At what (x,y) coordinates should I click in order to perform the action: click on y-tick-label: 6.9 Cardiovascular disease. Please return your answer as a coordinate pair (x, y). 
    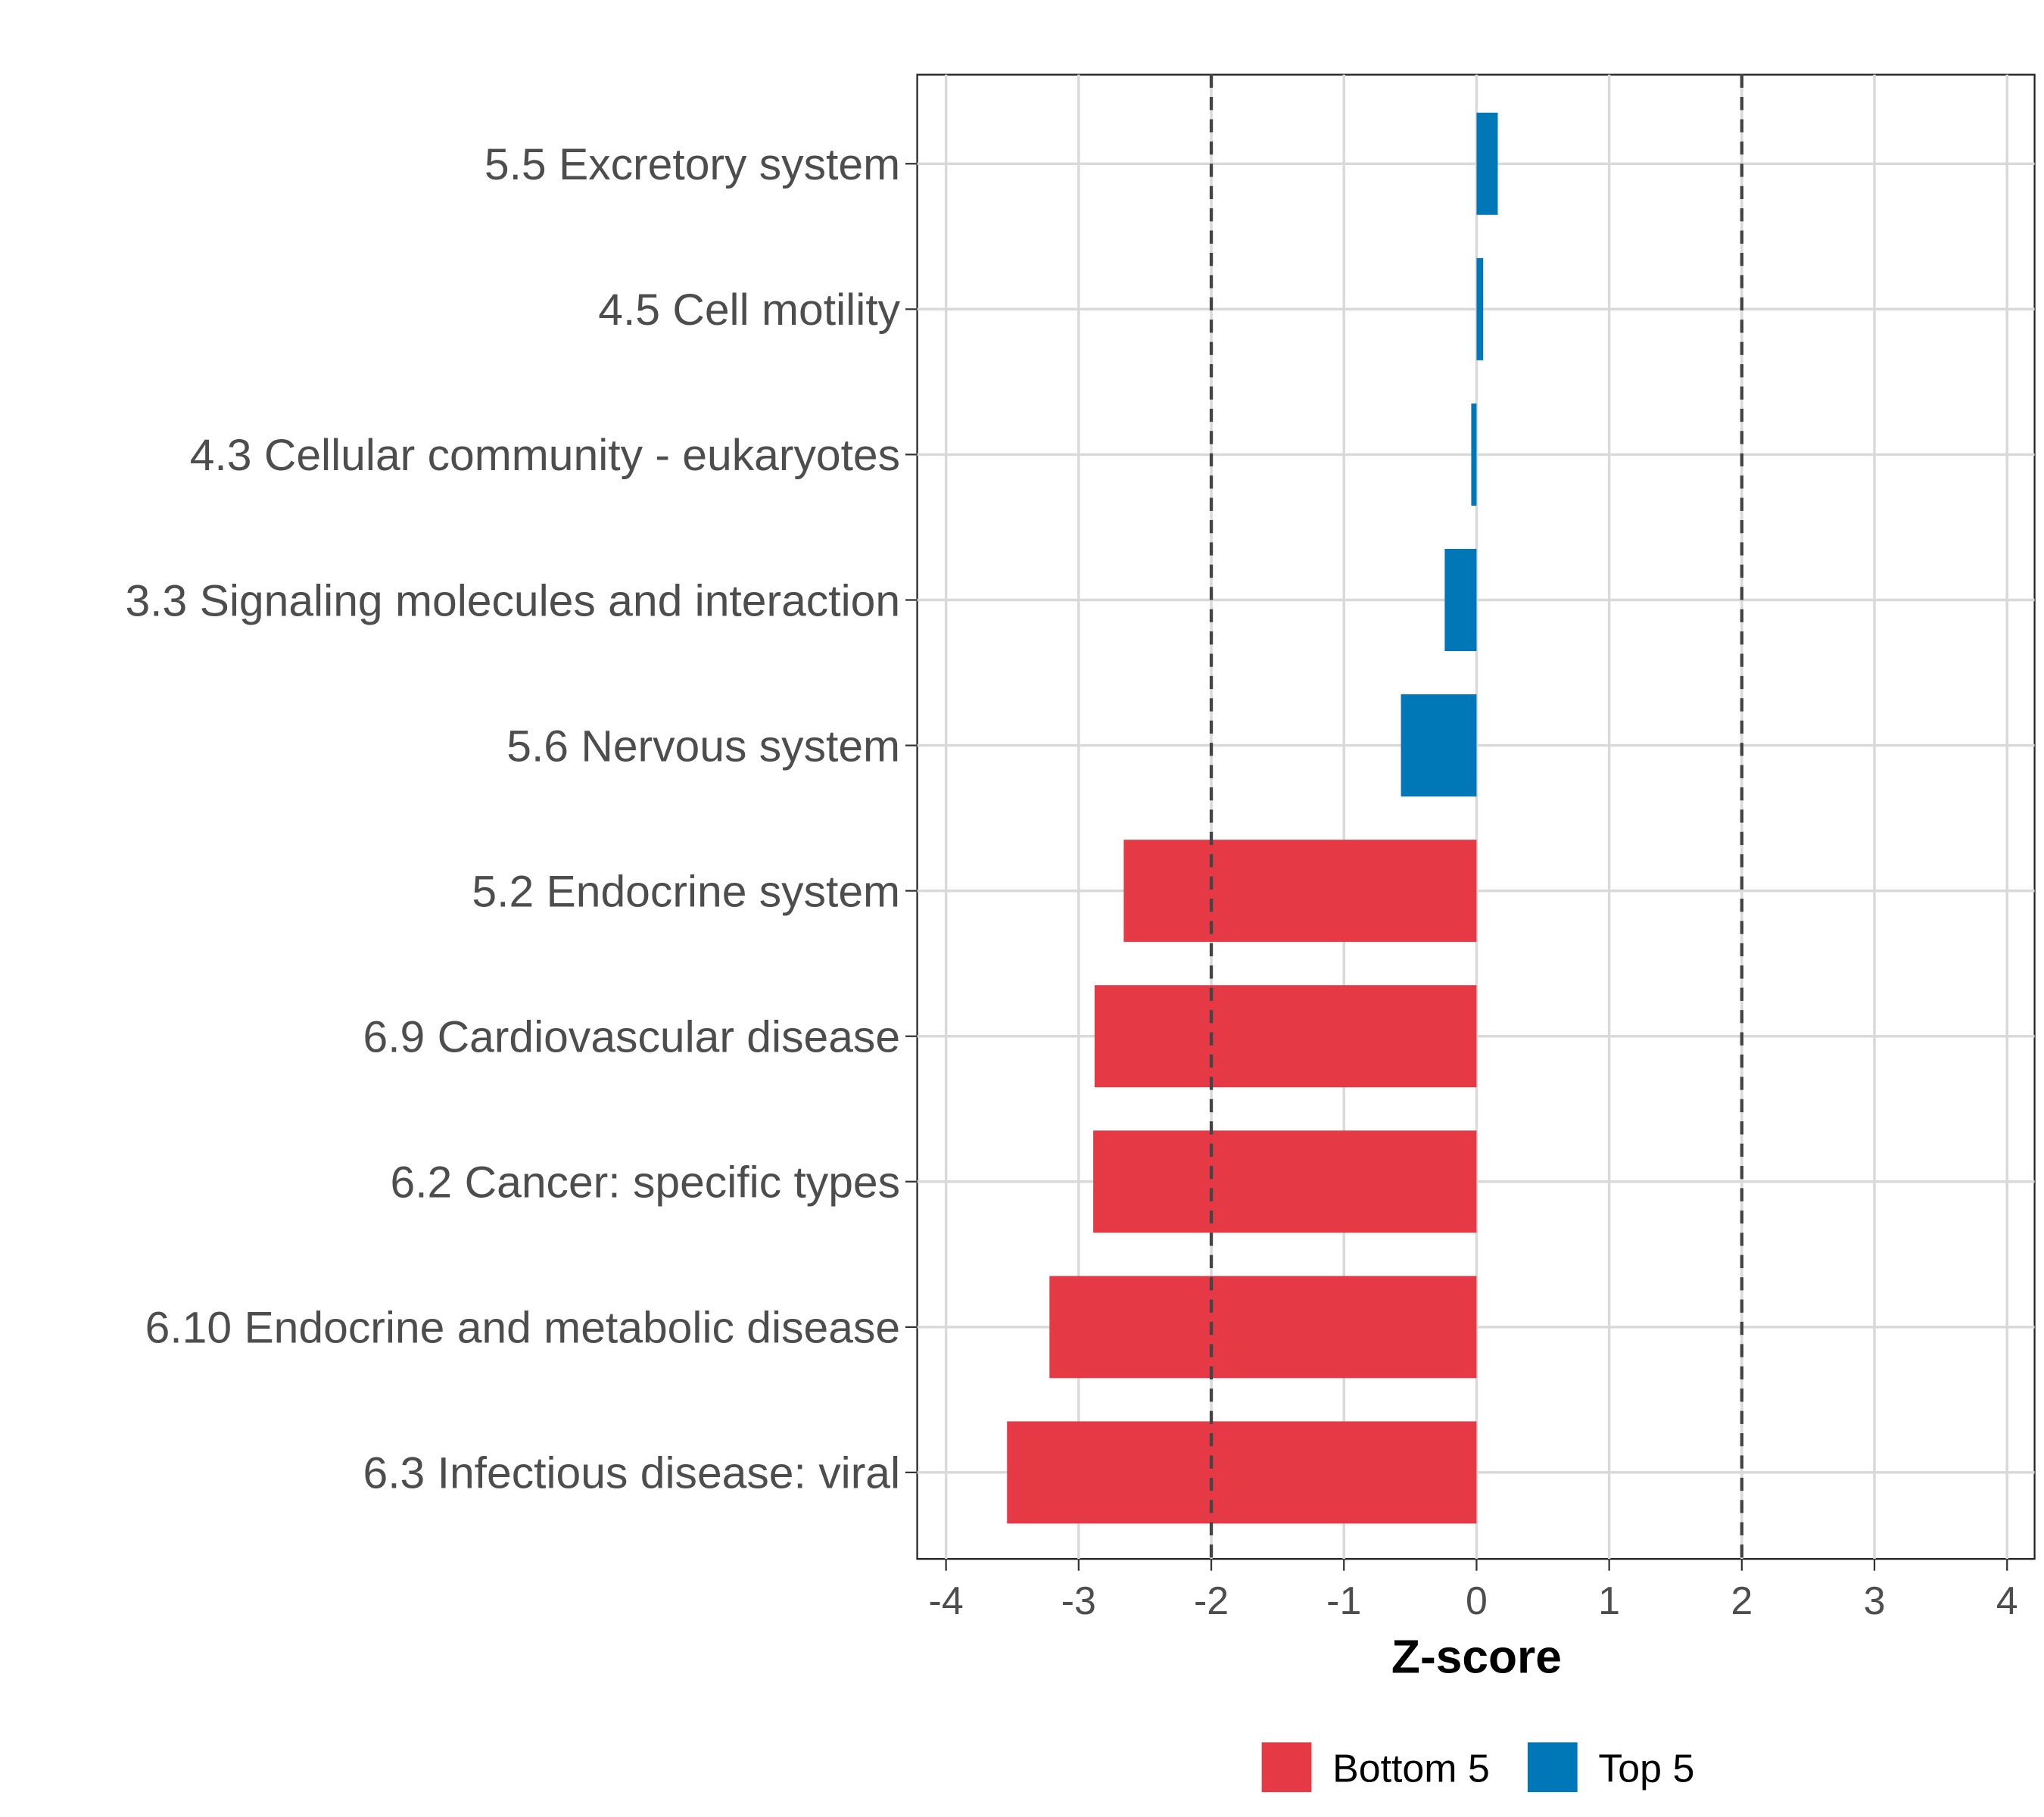
    Looking at the image, I should click on (631, 1036).